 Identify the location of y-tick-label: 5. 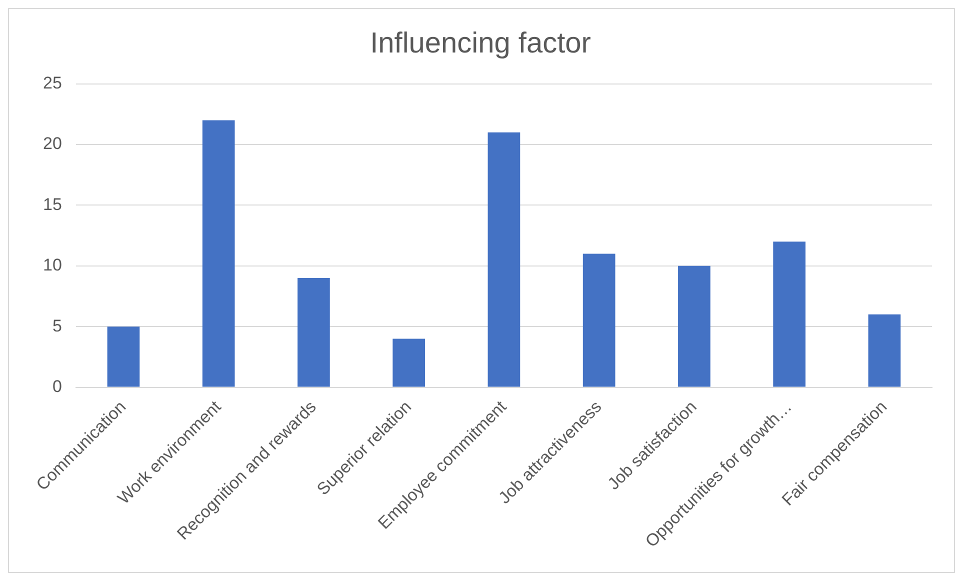
(57, 326).